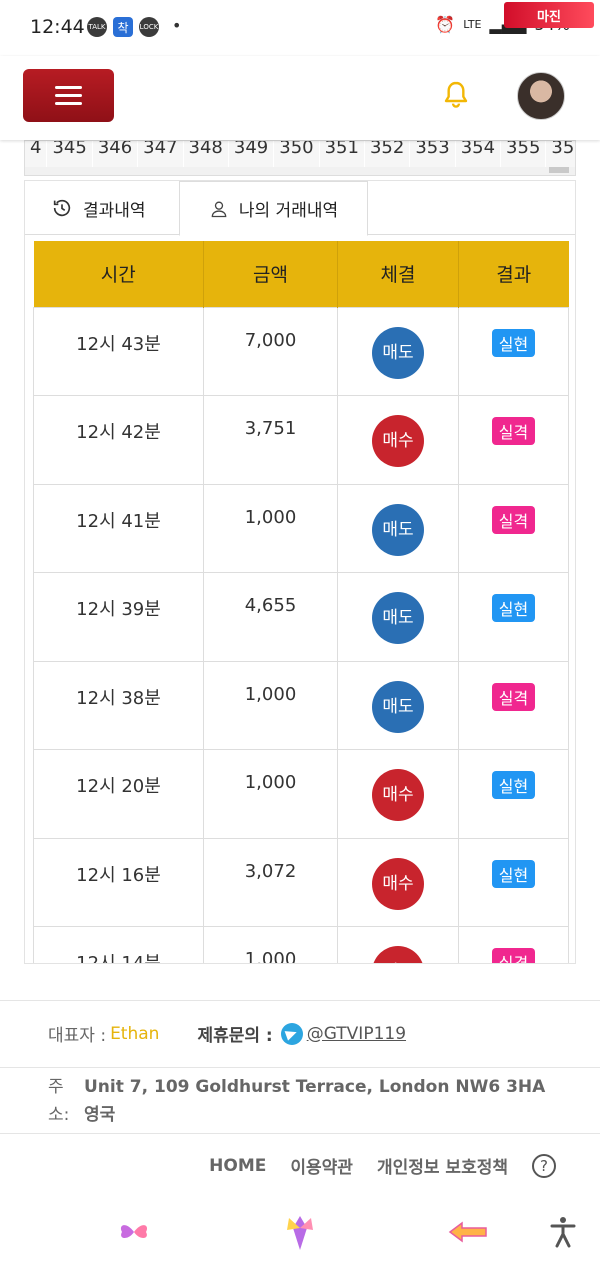  I want to click on round-item: 347, so click(161, 154).